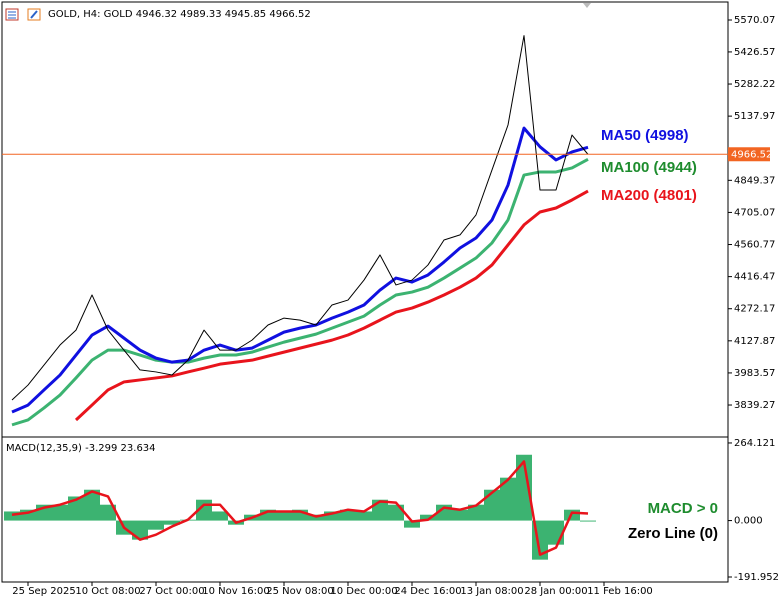  Describe the element at coordinates (754, 373) in the screenshot. I see `y-tick-label: 3983.57` at that location.